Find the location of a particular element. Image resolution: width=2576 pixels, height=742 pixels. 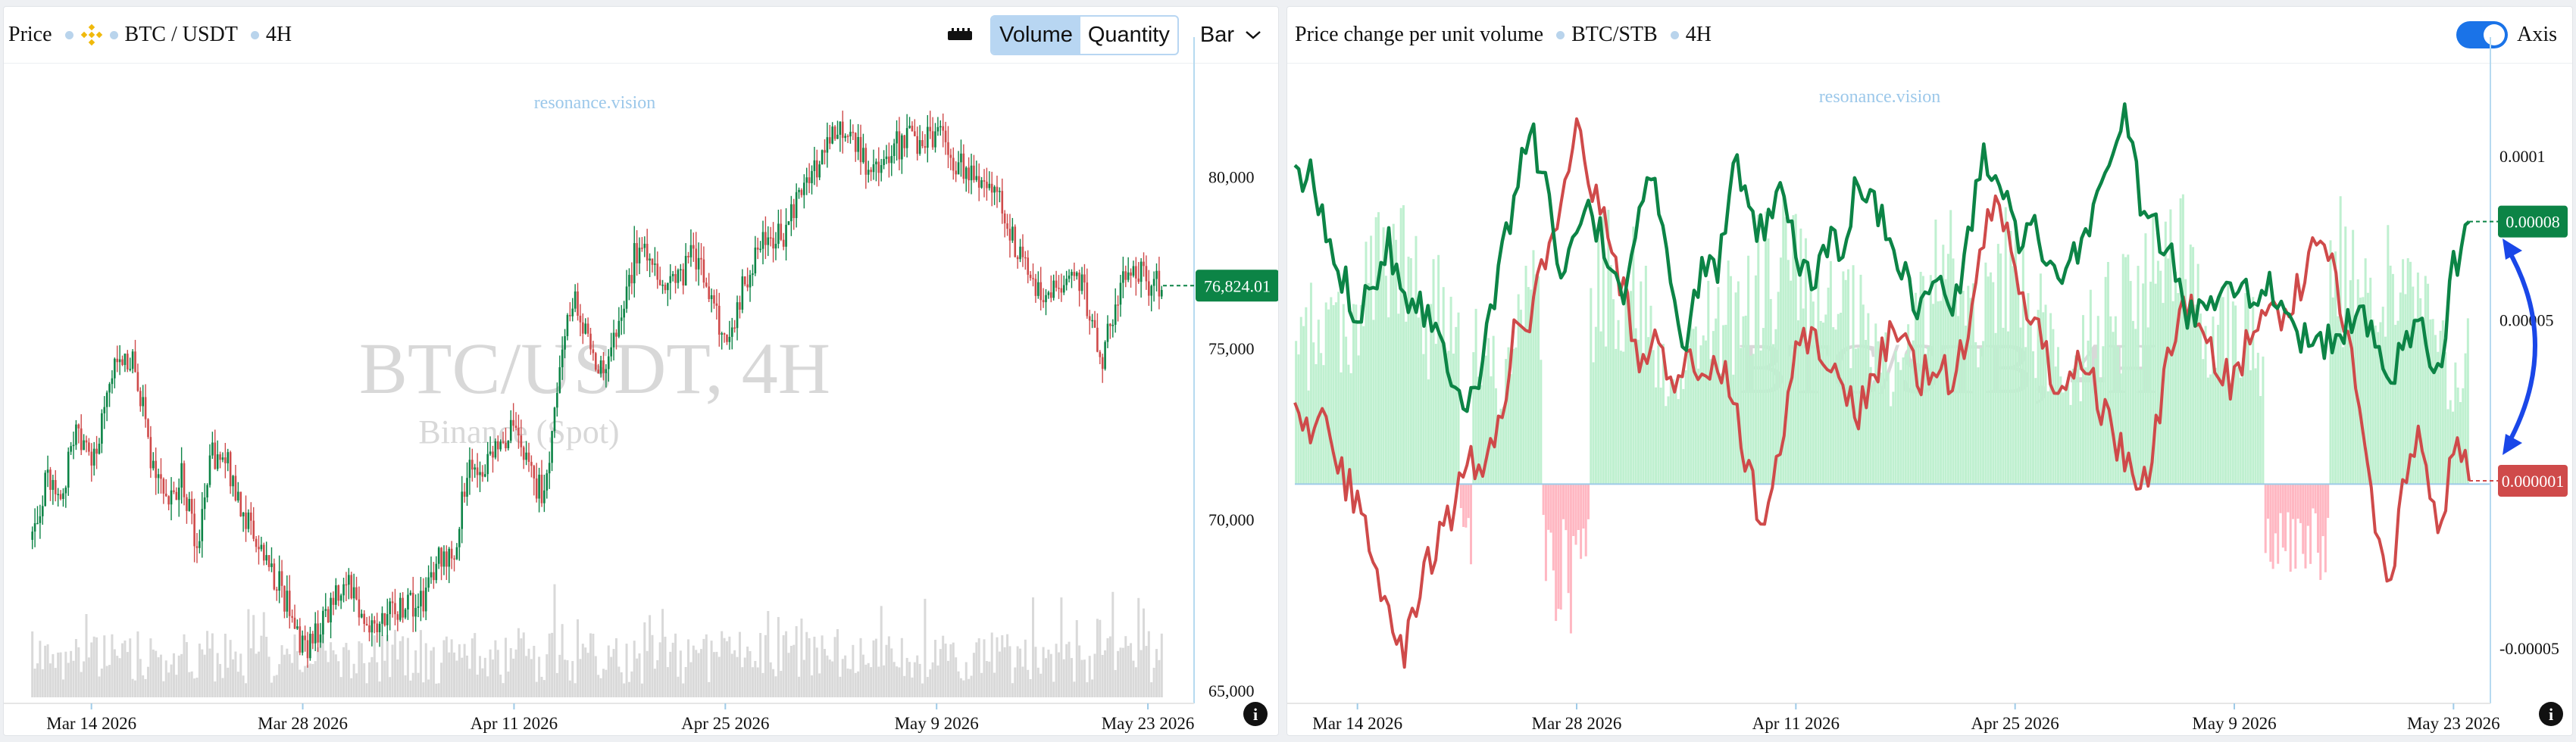

bar-type-select: Bar is located at coordinates (1230, 35).